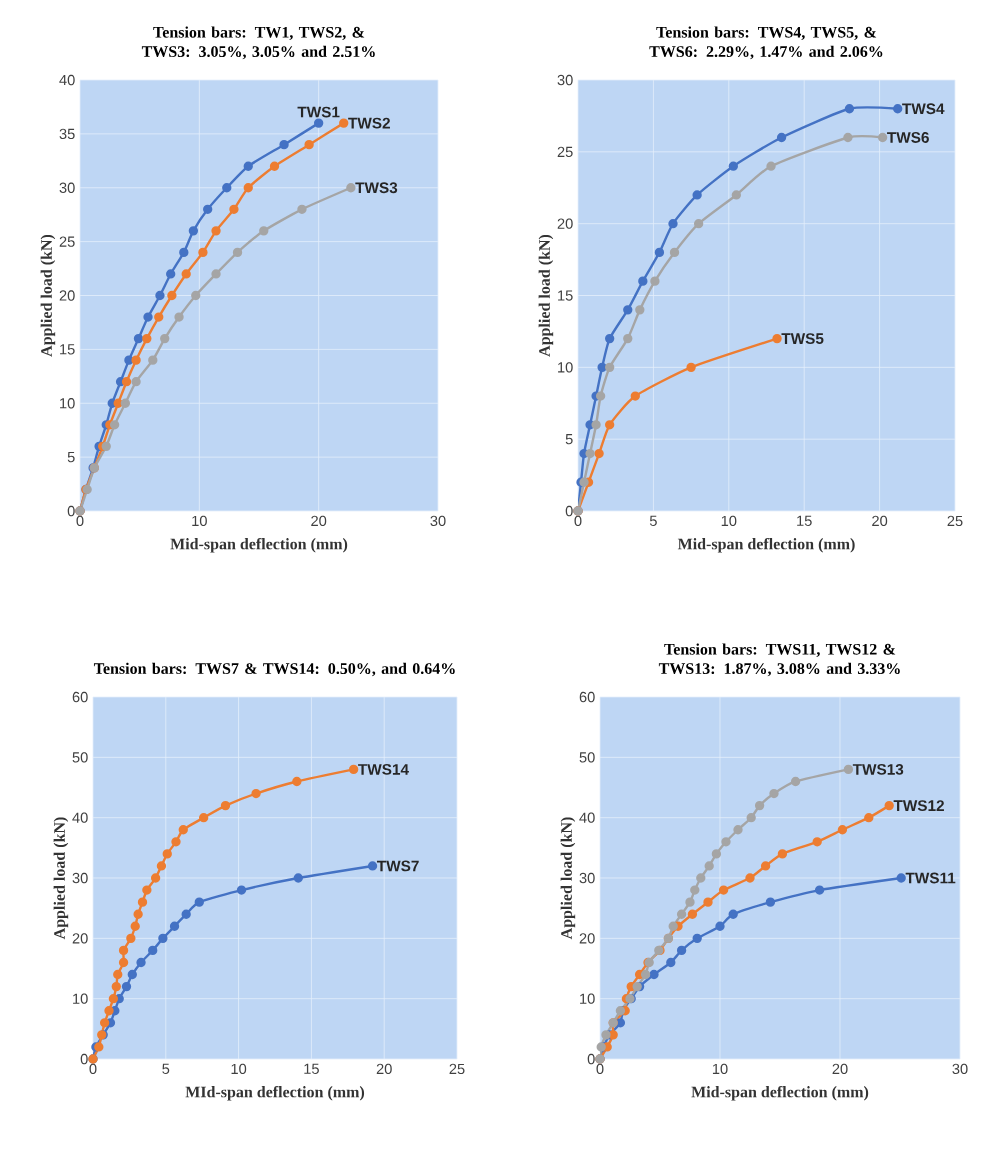 Image resolution: width=984 pixels, height=1150 pixels. Describe the element at coordinates (918, 806) in the screenshot. I see `series-label: TWS12` at that location.